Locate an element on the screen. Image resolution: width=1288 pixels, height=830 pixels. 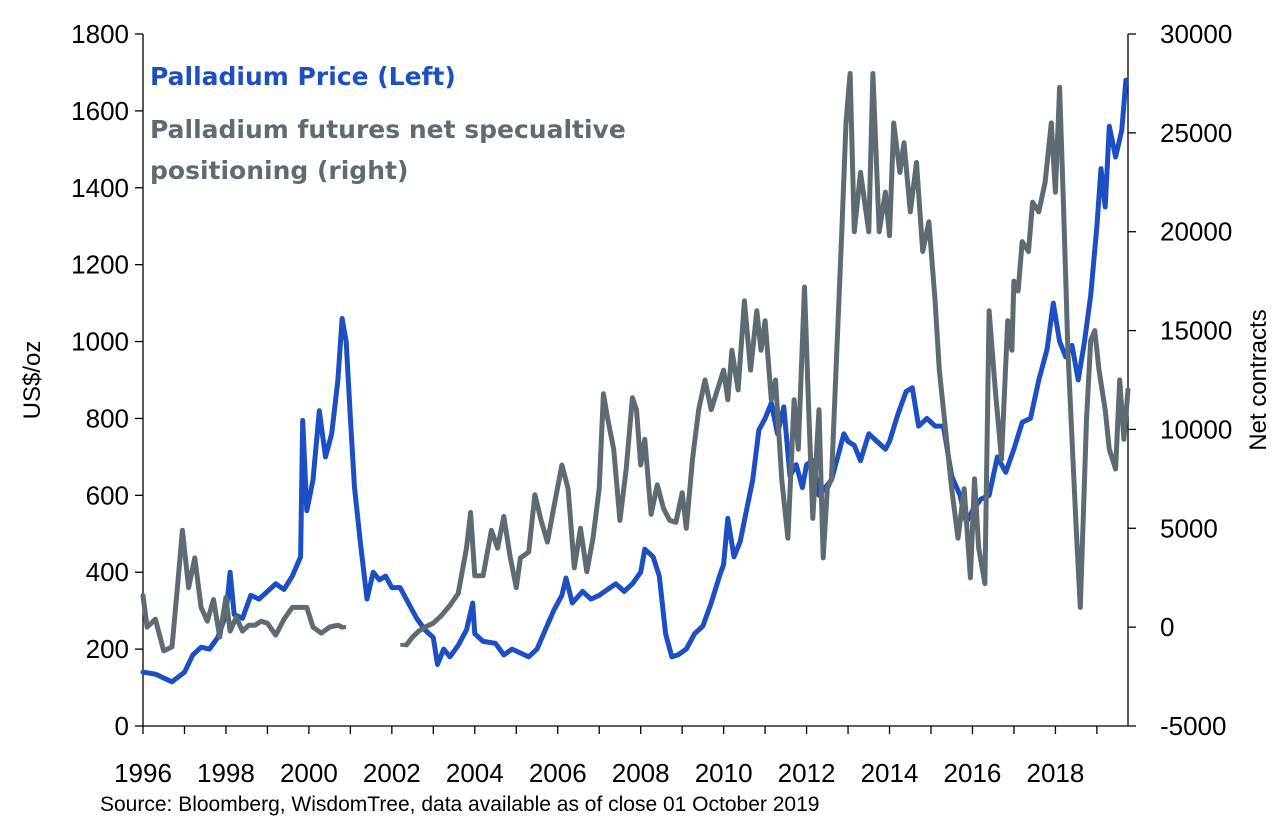
y-axis-left-title: US$/oz is located at coordinates (32, 380).